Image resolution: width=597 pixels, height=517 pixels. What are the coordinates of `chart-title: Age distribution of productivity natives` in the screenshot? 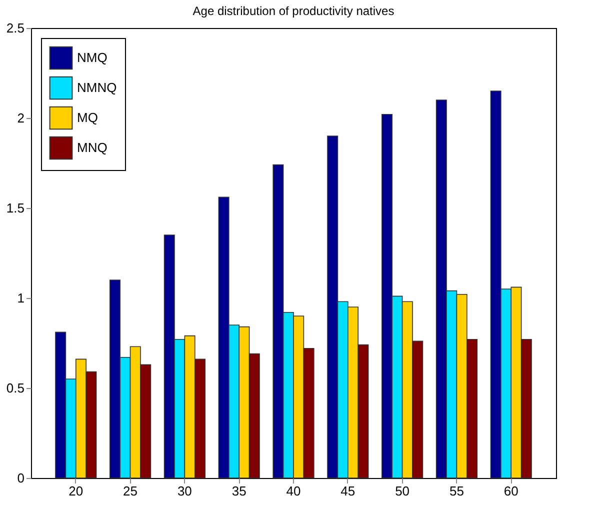 It's located at (293, 11).